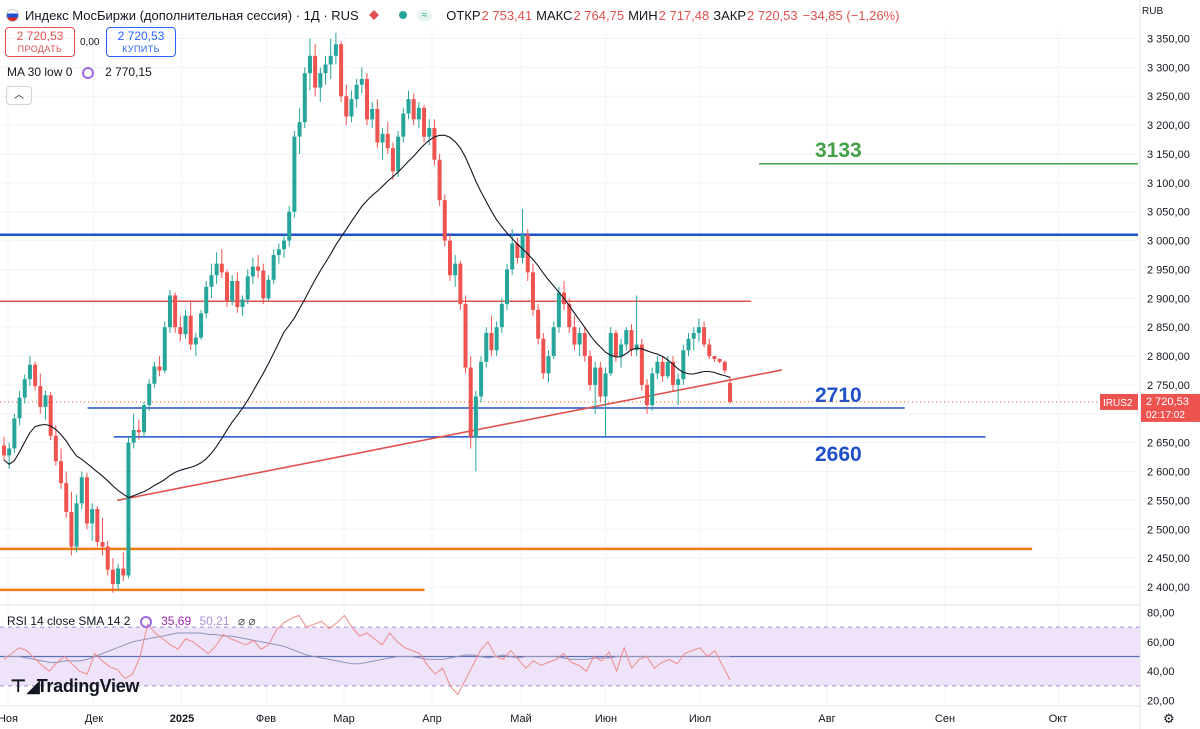 The height and width of the screenshot is (729, 1200). What do you see at coordinates (182, 719) in the screenshot?
I see `time-tick-label: 2025` at bounding box center [182, 719].